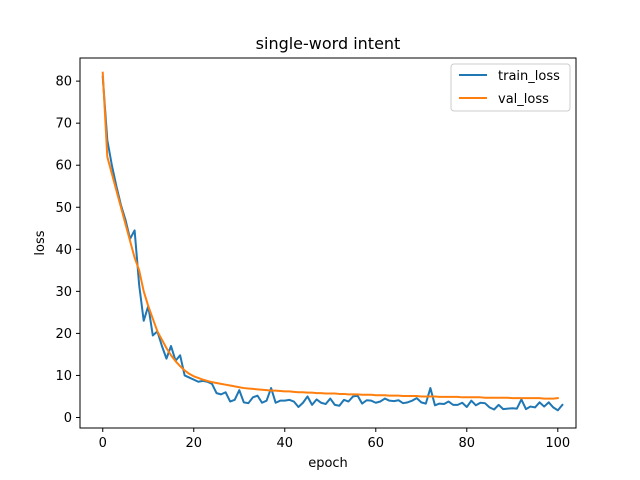  What do you see at coordinates (334, 439) in the screenshot?
I see `x-axis: 0 20 40 60 80 100` at bounding box center [334, 439].